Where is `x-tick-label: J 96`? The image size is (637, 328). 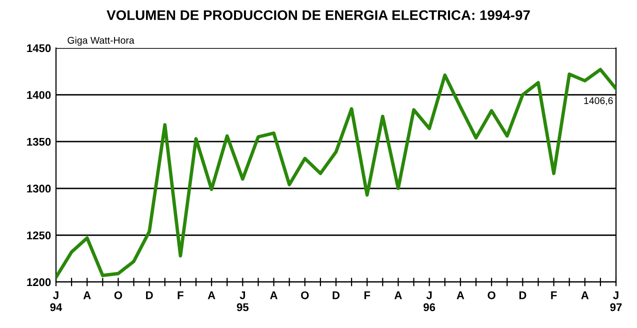 x-tick-label: J 96 is located at coordinates (430, 301).